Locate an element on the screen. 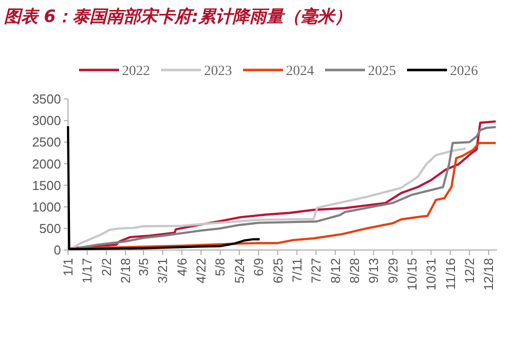 The height and width of the screenshot is (350, 528). x-tick-label: 2/2 is located at coordinates (106, 267).